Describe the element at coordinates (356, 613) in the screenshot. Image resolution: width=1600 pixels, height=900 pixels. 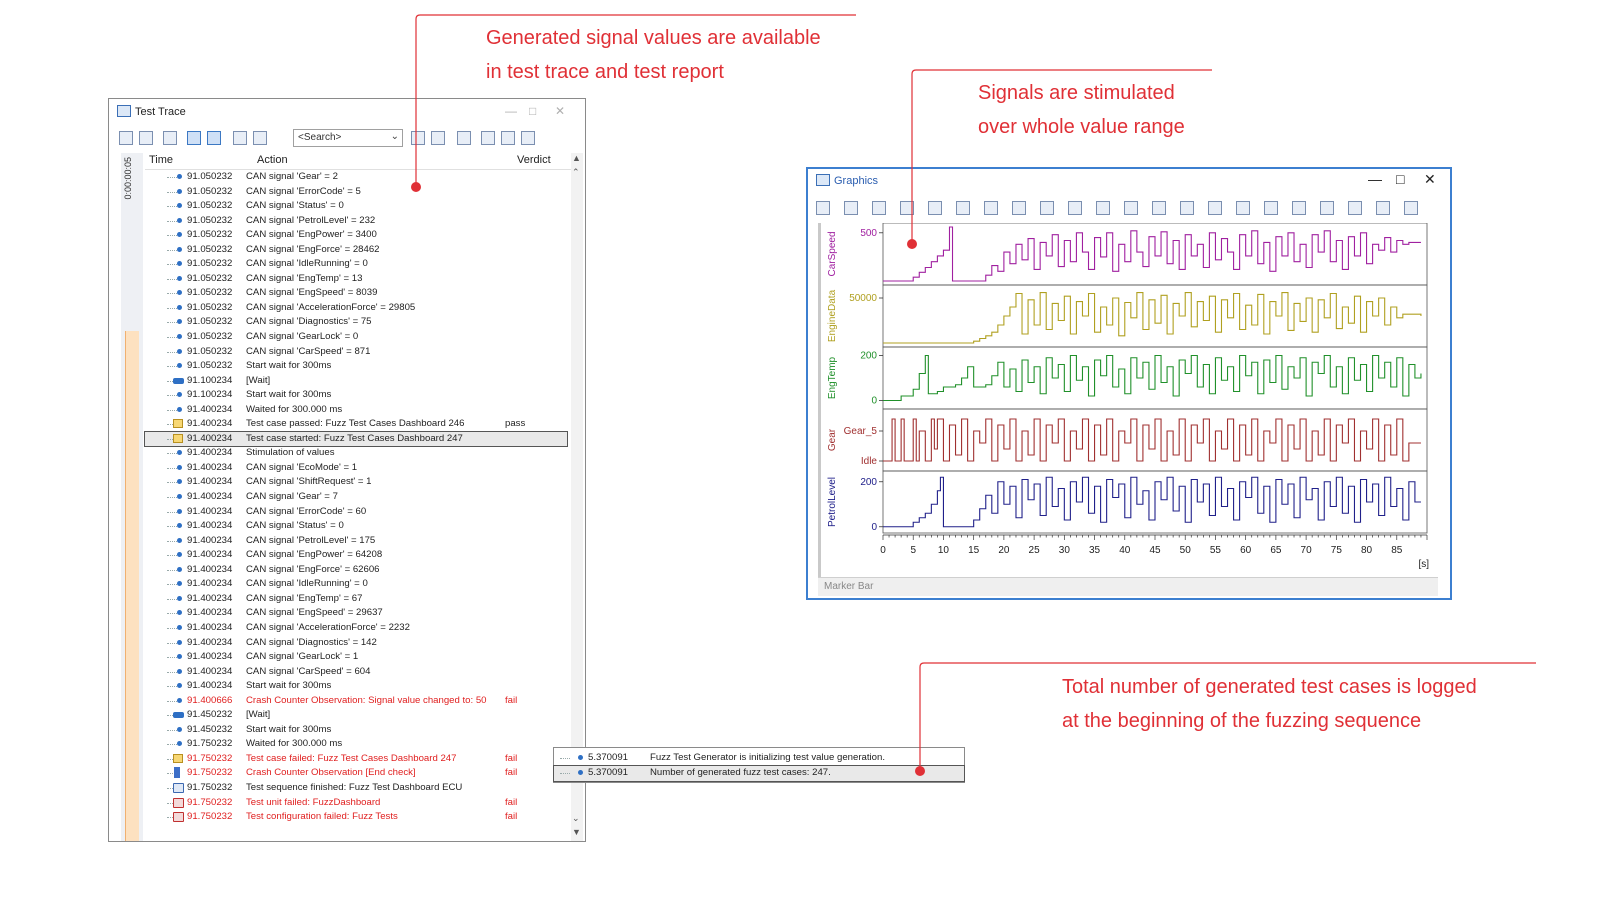
I see `trace-row: 91.400234 CAN signal 'EngSpeed' = 29637` at that location.